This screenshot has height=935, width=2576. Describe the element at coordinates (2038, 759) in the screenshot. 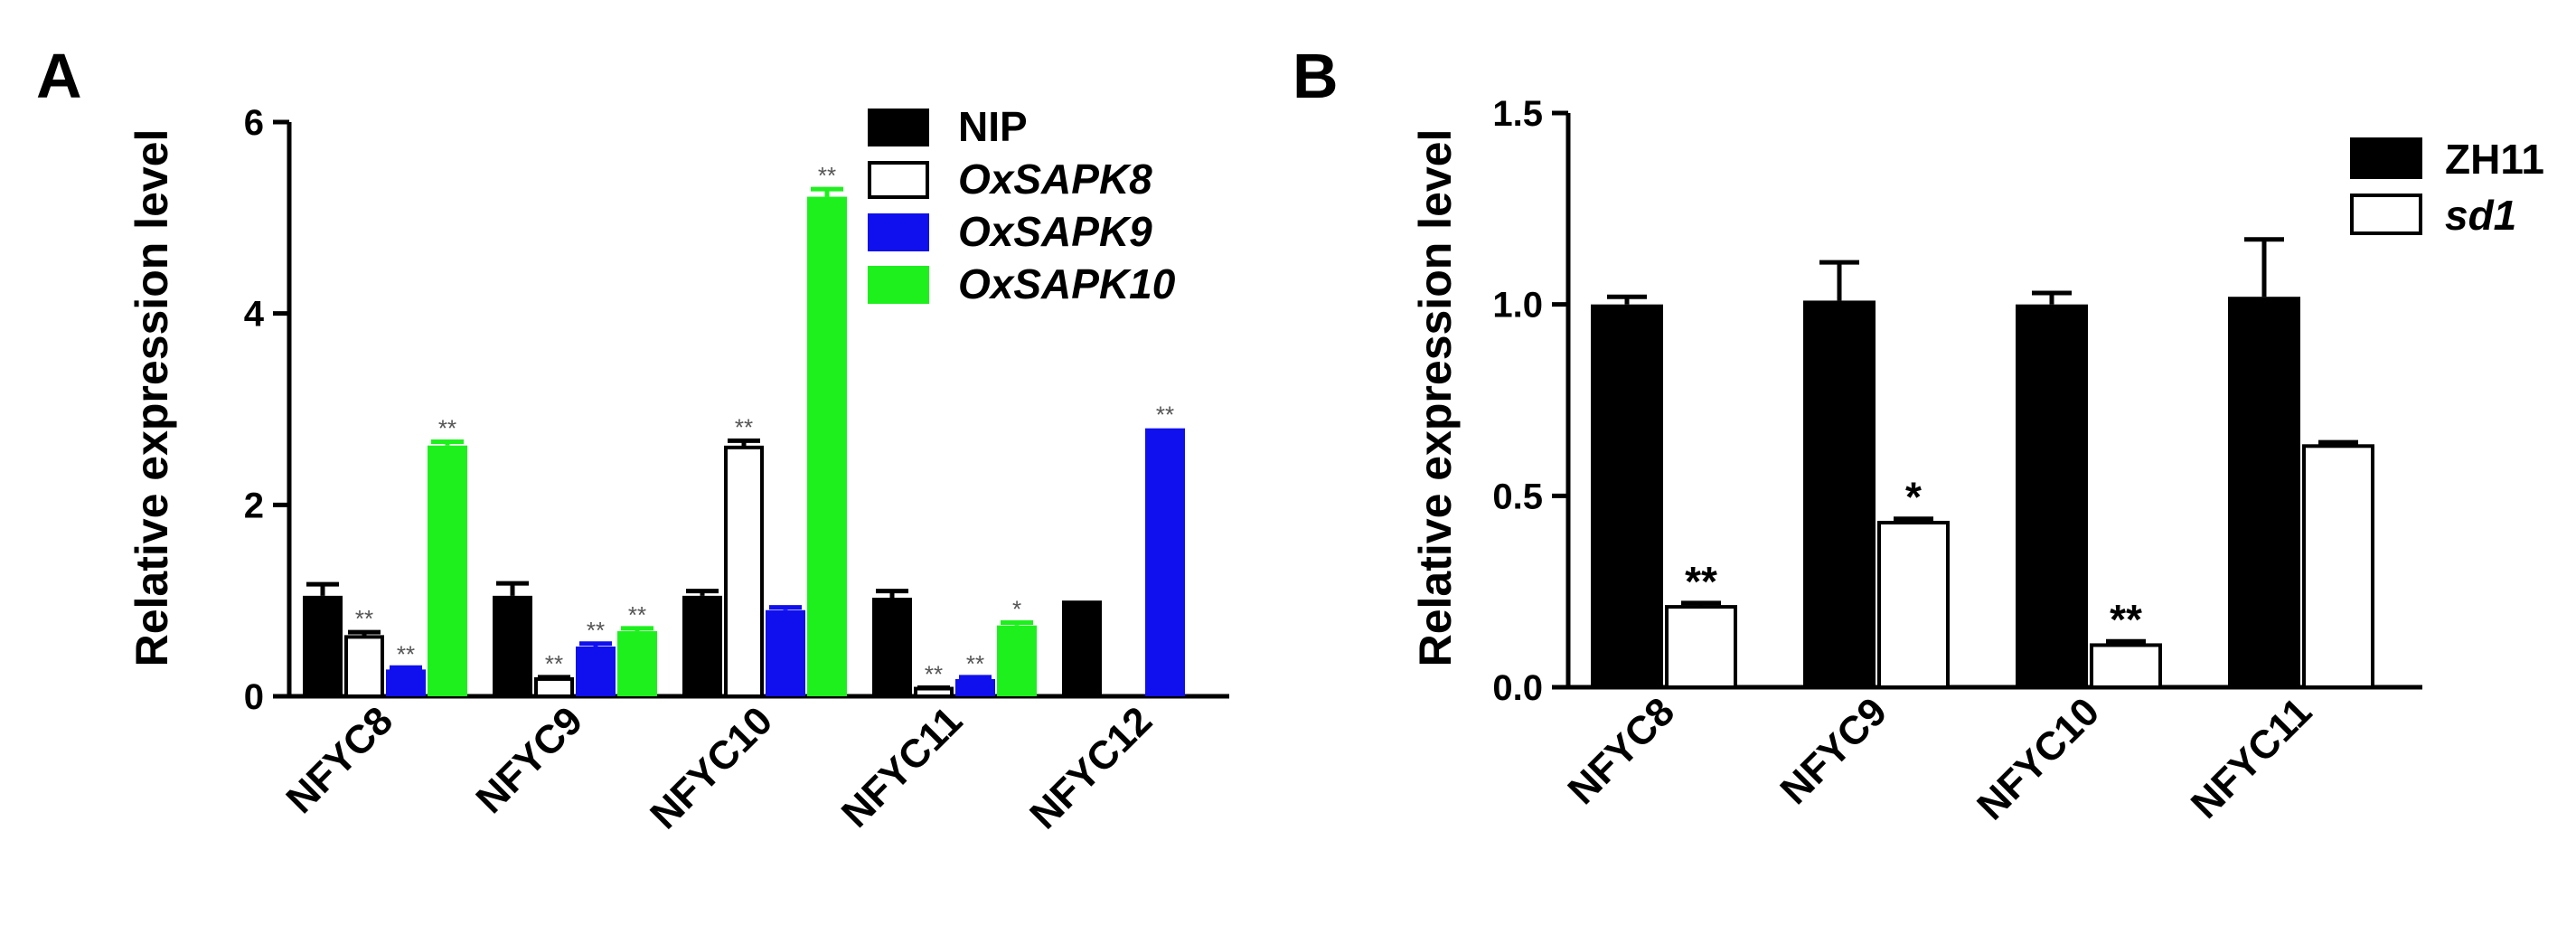

I see `panel-b-category-label: NFYC10` at that location.